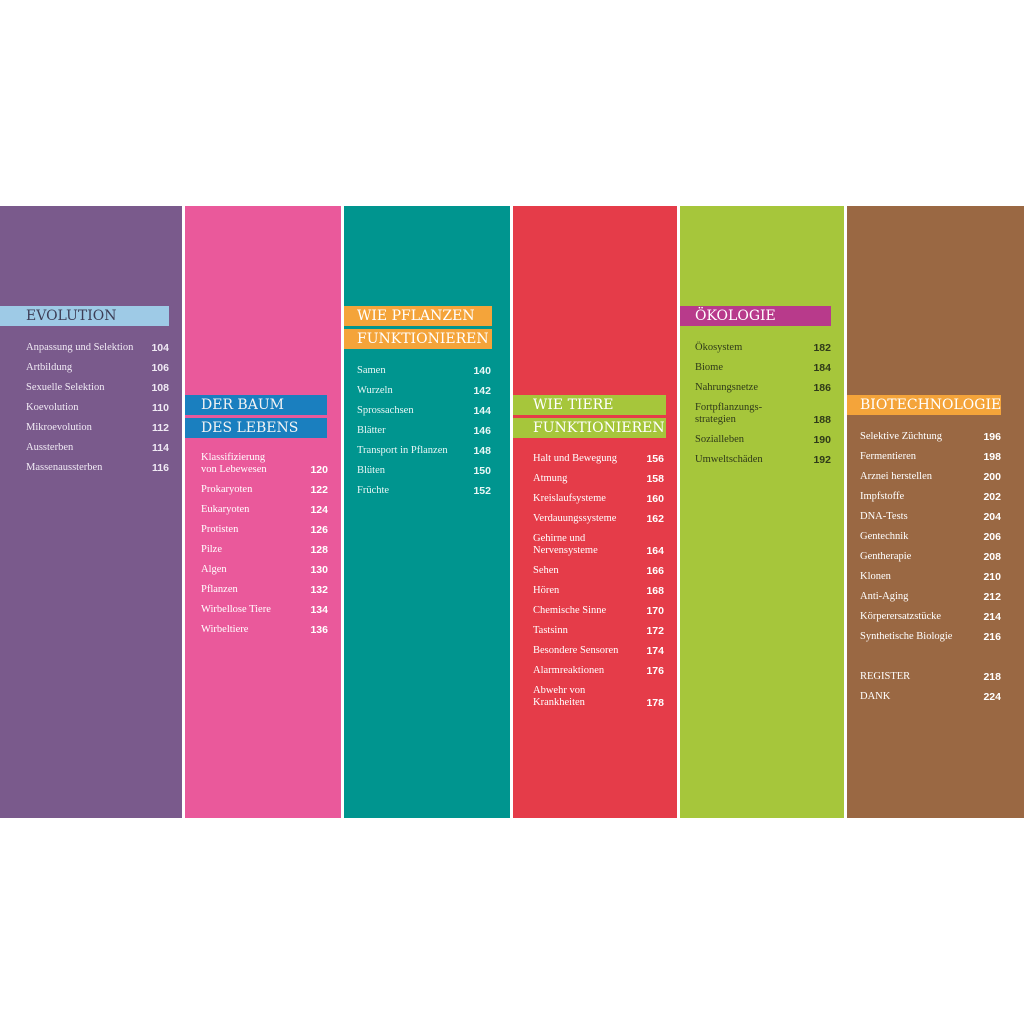 The height and width of the screenshot is (1024, 1024). Describe the element at coordinates (546, 590) in the screenshot. I see `entry-label: Hören` at that location.